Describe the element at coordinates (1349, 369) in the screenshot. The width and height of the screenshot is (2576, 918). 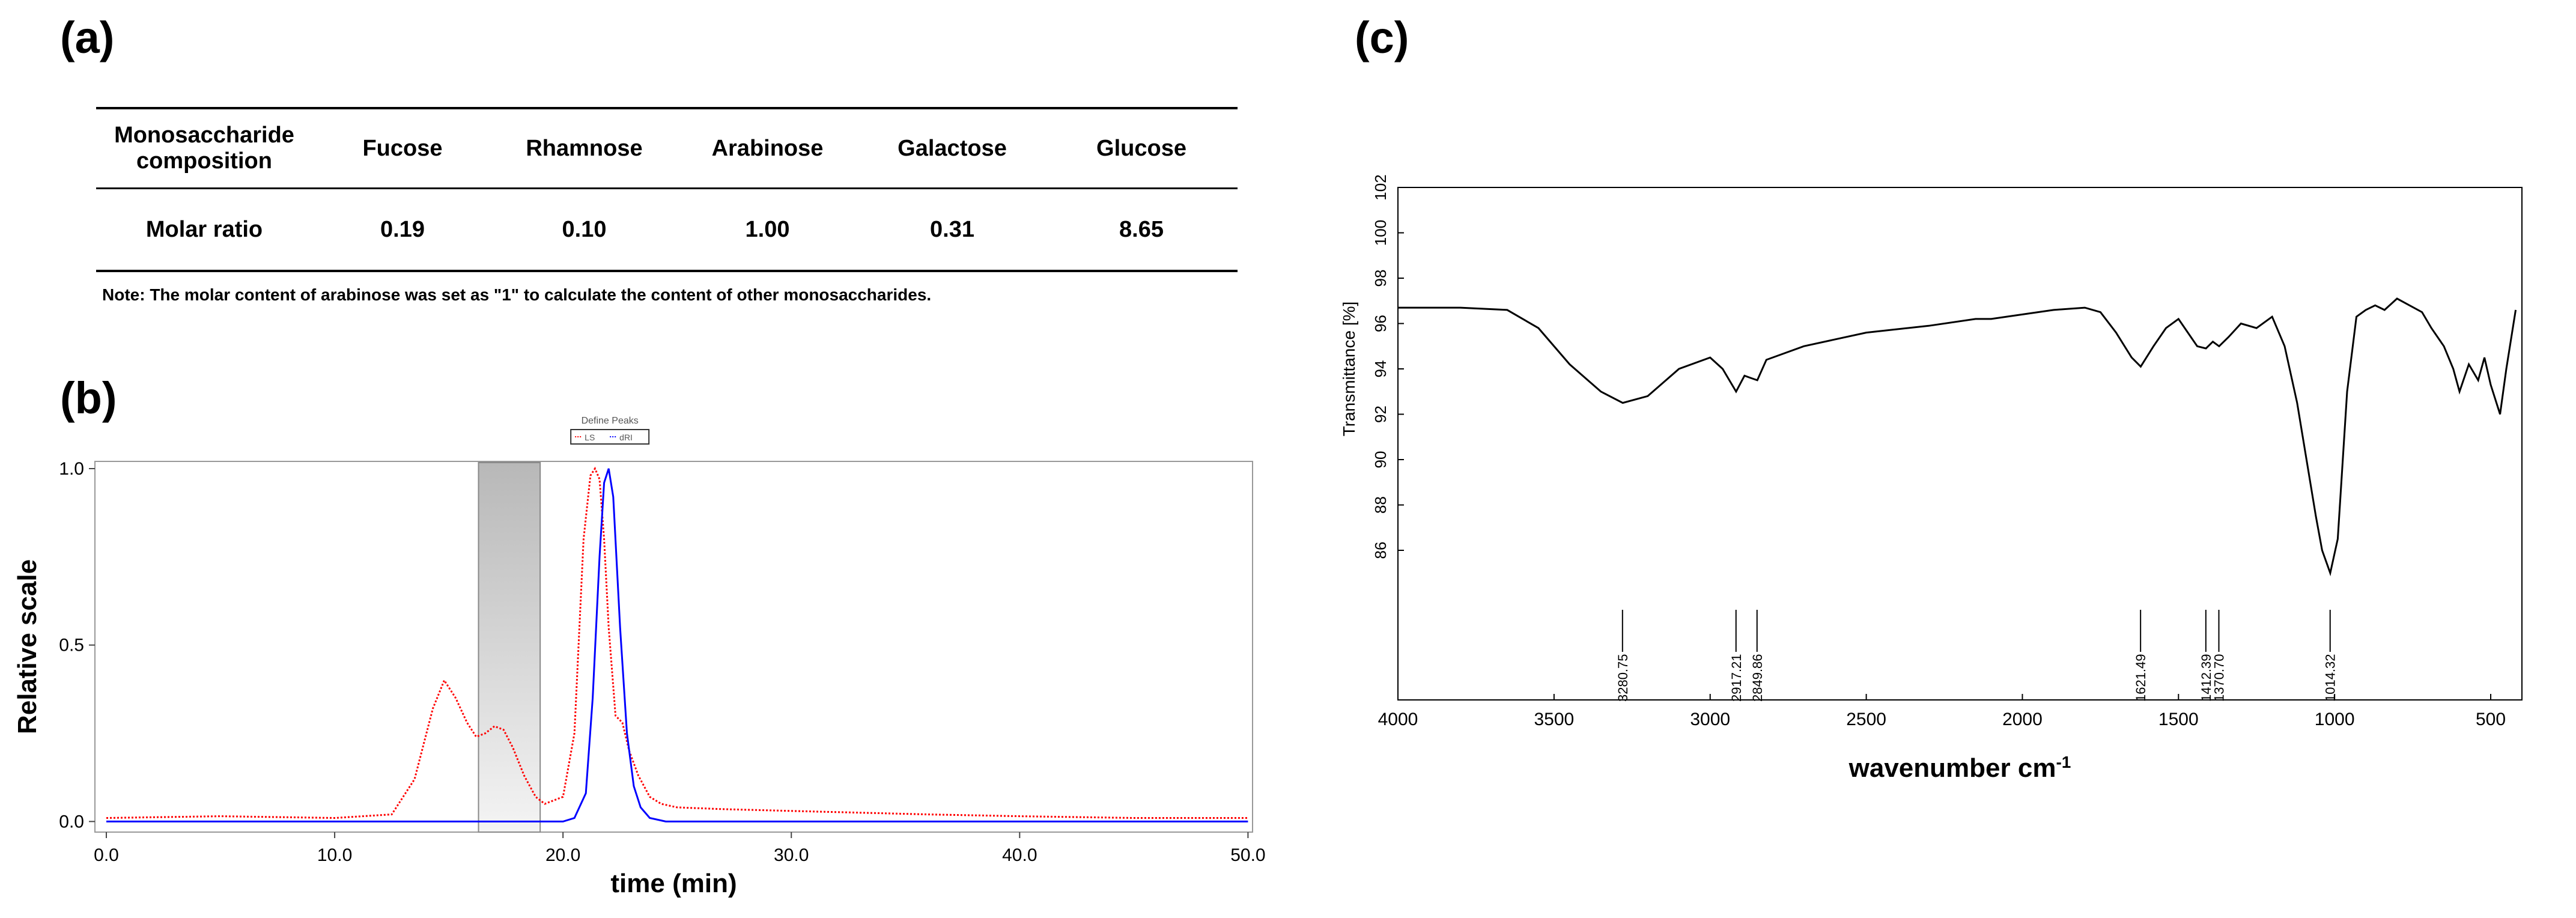
I see `y-axis-label: Transmittance [%]` at that location.